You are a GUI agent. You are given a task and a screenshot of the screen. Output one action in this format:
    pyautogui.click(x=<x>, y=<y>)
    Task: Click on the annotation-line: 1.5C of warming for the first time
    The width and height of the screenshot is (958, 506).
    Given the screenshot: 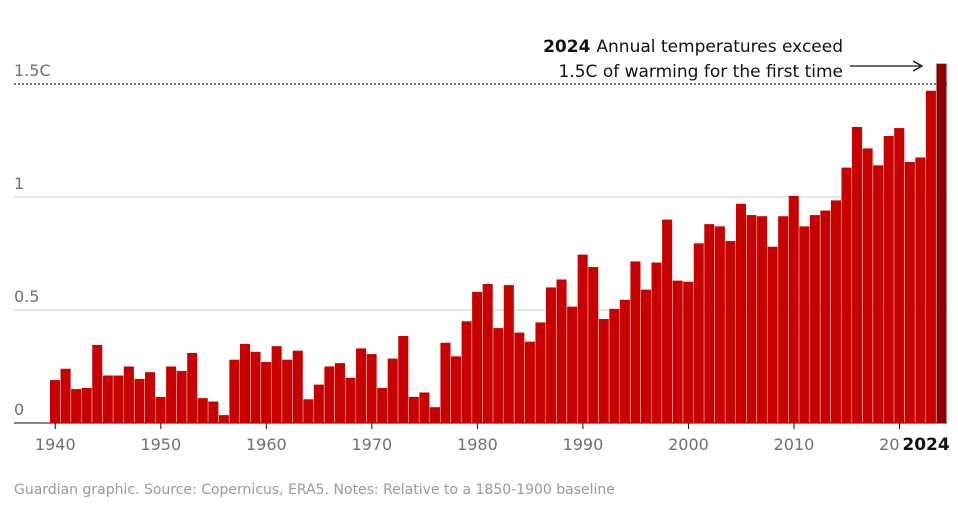 What is the action you would take?
    pyautogui.click(x=701, y=72)
    